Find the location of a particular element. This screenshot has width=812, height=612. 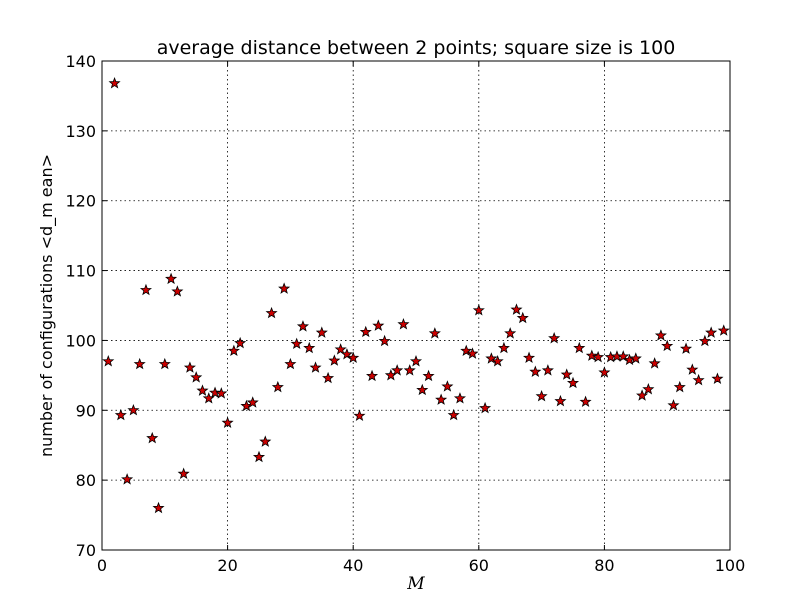

x-axis-label: M is located at coordinates (415, 584).